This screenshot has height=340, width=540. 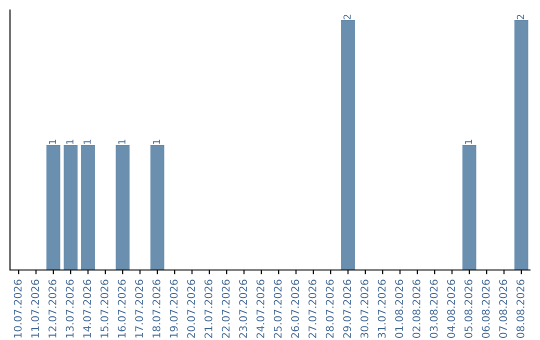 What do you see at coordinates (278, 309) in the screenshot?
I see `x-tick-label: 25.07.2026` at bounding box center [278, 309].